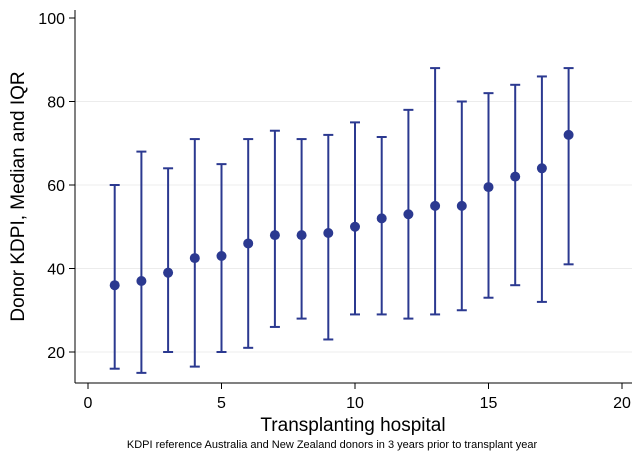 The width and height of the screenshot is (634, 457). Describe the element at coordinates (56, 353) in the screenshot. I see `y-tick-label: 20` at that location.